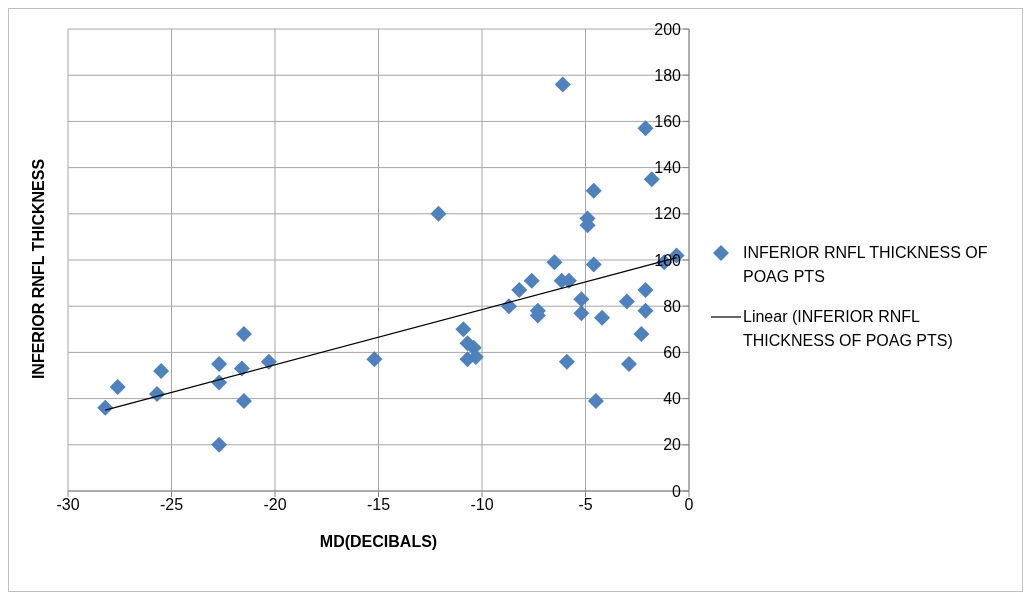 This screenshot has width=1029, height=598. Describe the element at coordinates (672, 399) in the screenshot. I see `y-tick-label: 40` at that location.